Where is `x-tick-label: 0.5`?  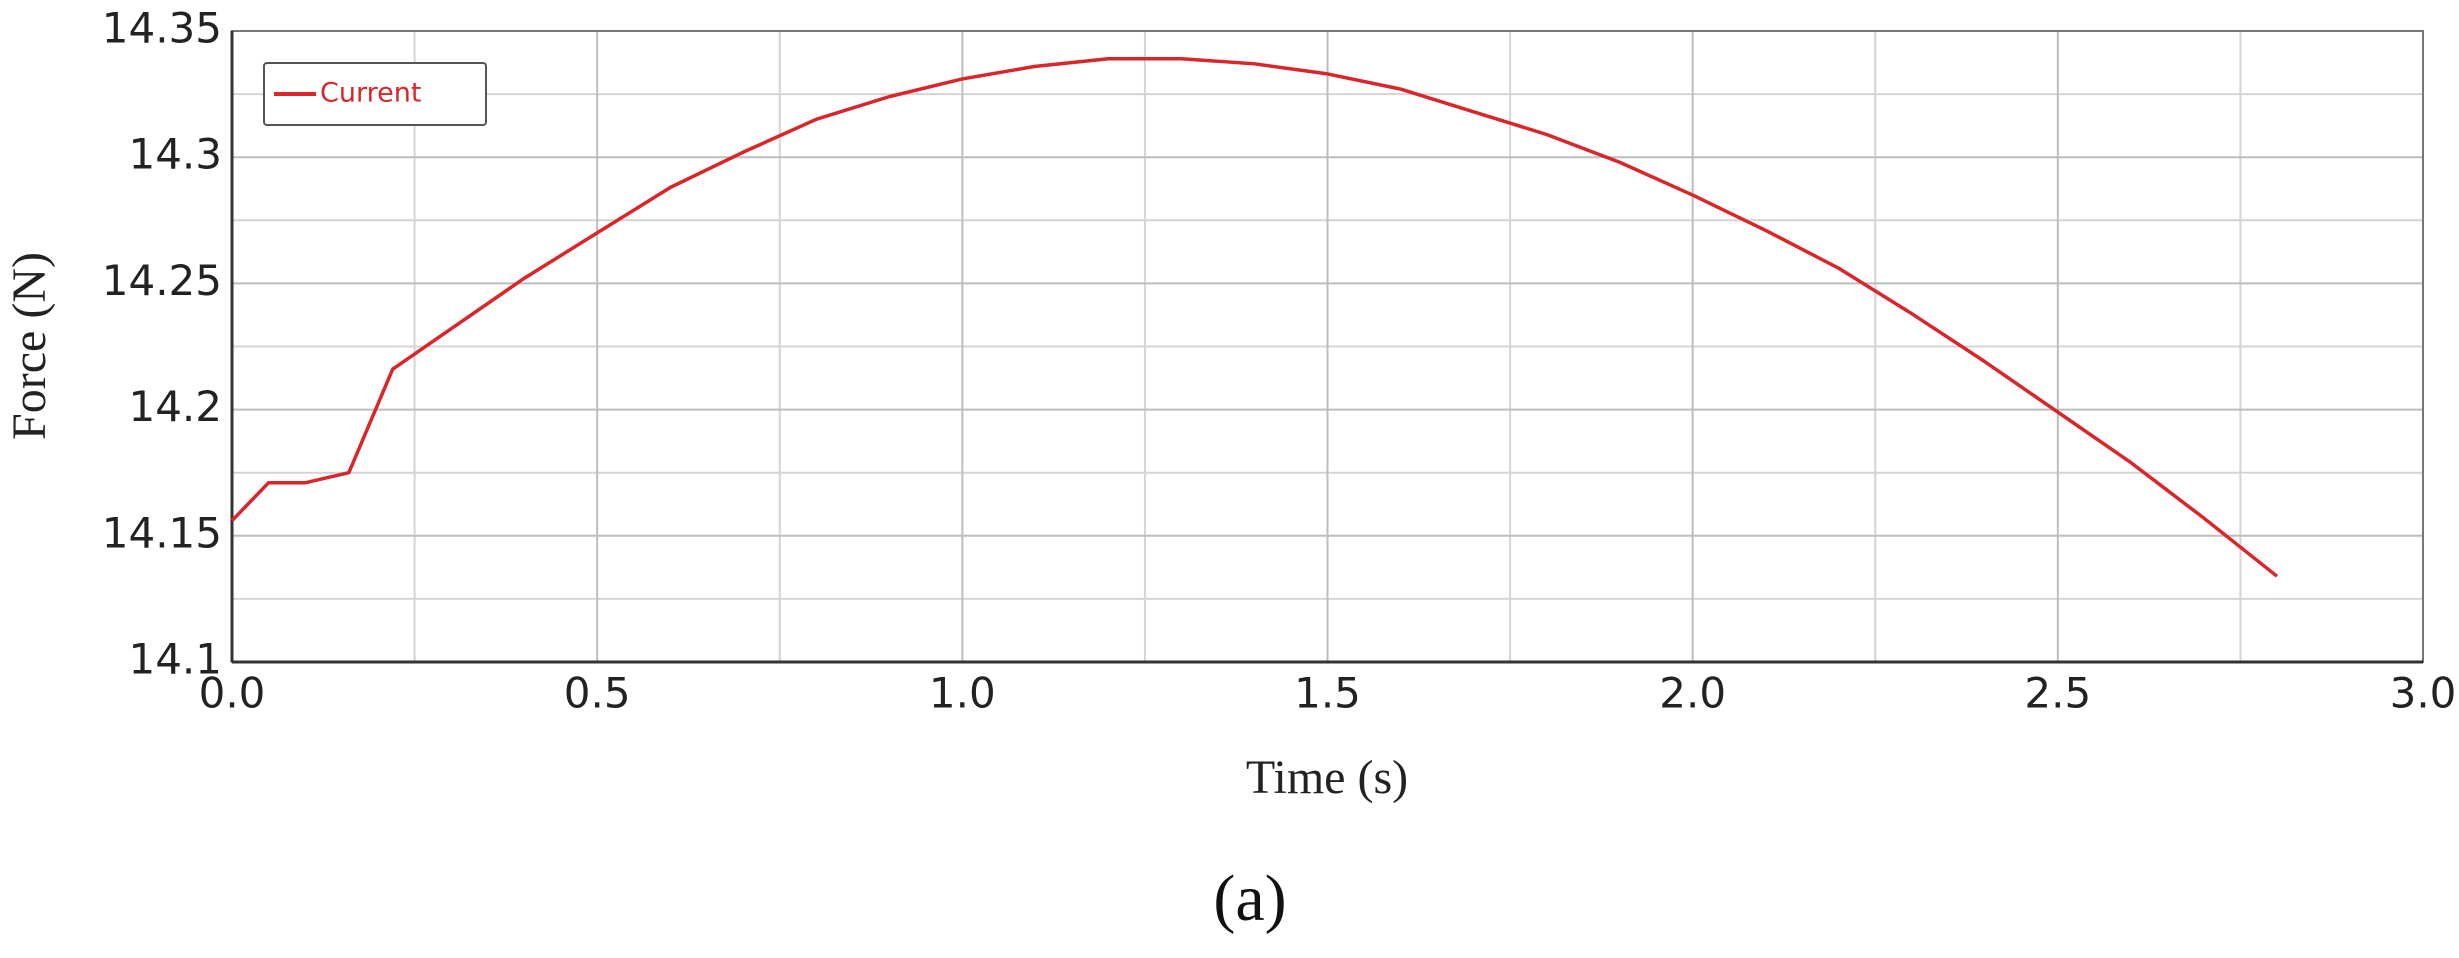
x-tick-label: 0.5 is located at coordinates (597, 693).